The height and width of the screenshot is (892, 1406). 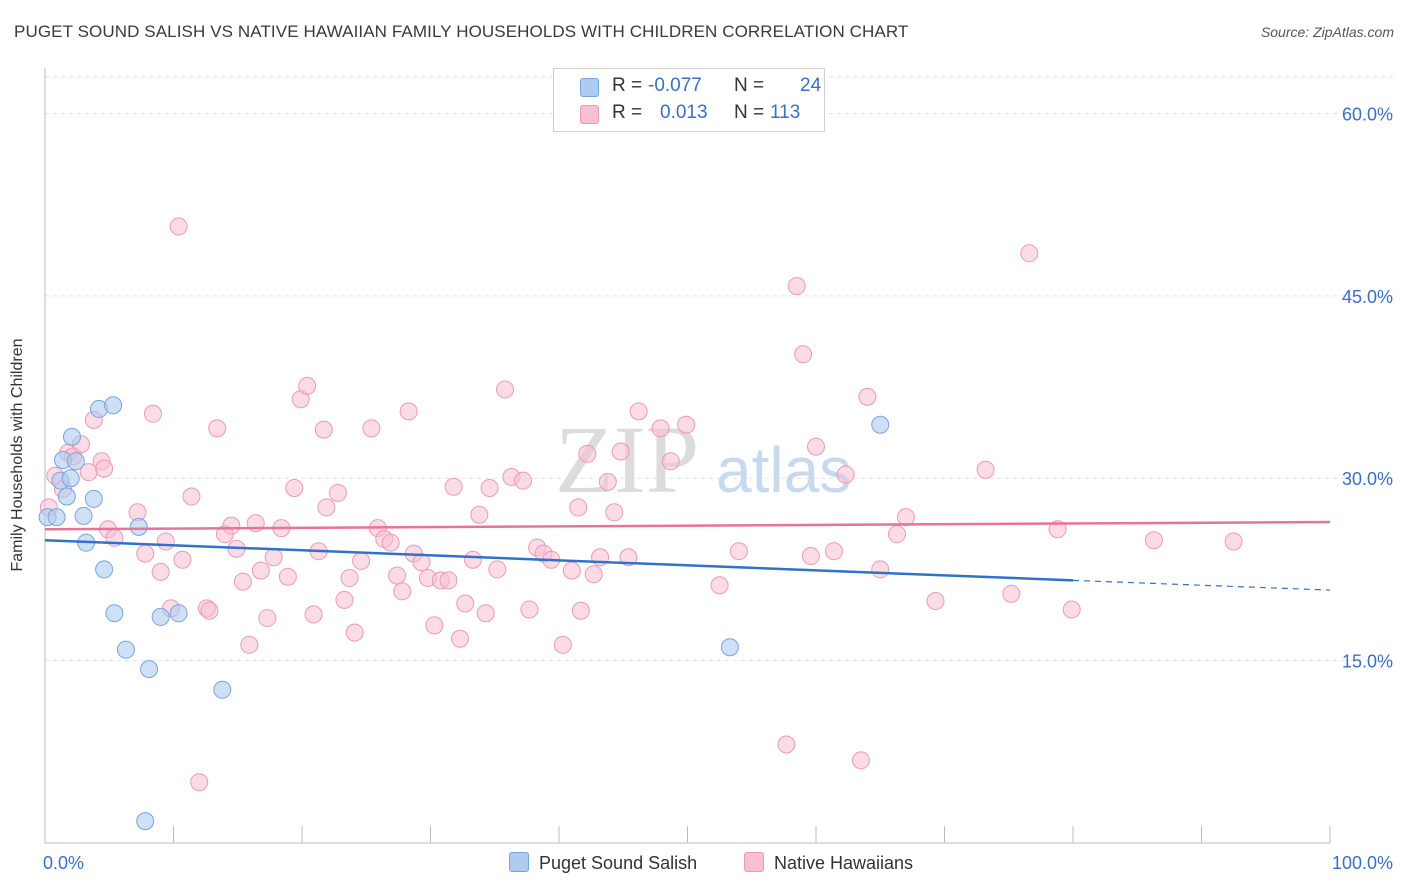 I want to click on salish-trend-line, so click(x=559, y=560).